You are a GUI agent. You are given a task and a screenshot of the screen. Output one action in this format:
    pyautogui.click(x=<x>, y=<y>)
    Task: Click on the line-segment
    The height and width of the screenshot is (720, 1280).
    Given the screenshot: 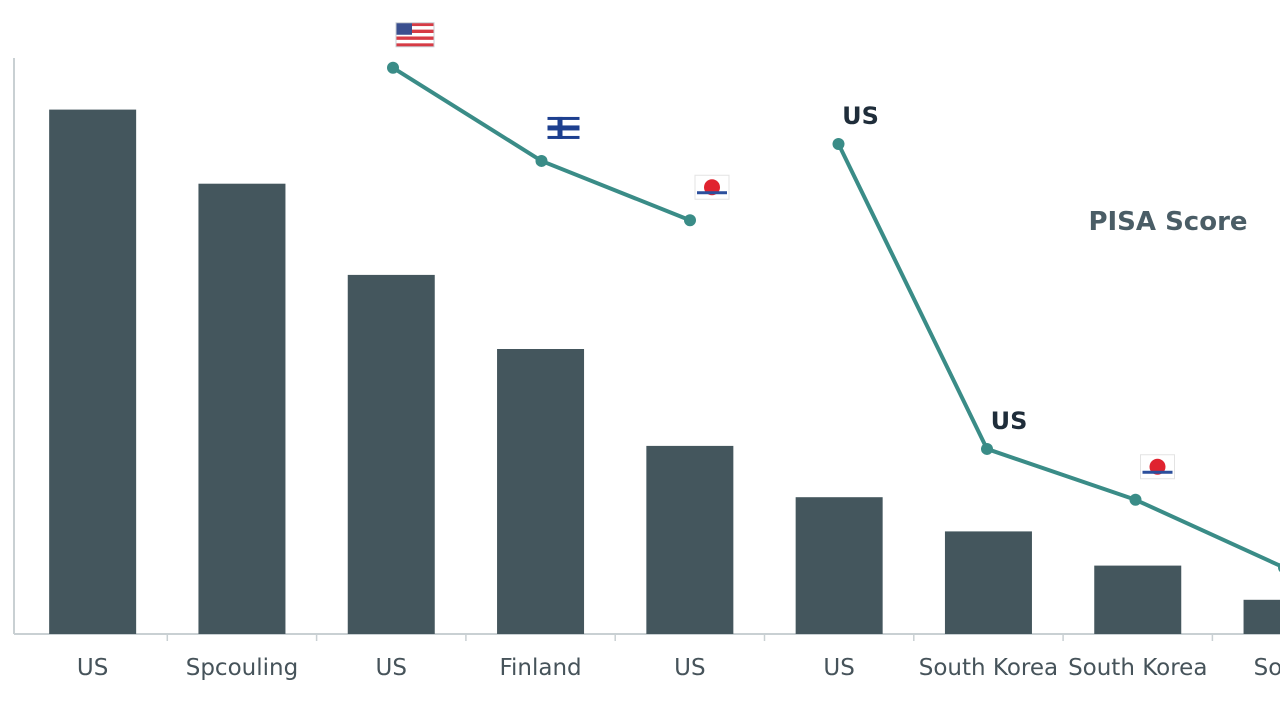 What is the action you would take?
    pyautogui.click(x=541, y=144)
    